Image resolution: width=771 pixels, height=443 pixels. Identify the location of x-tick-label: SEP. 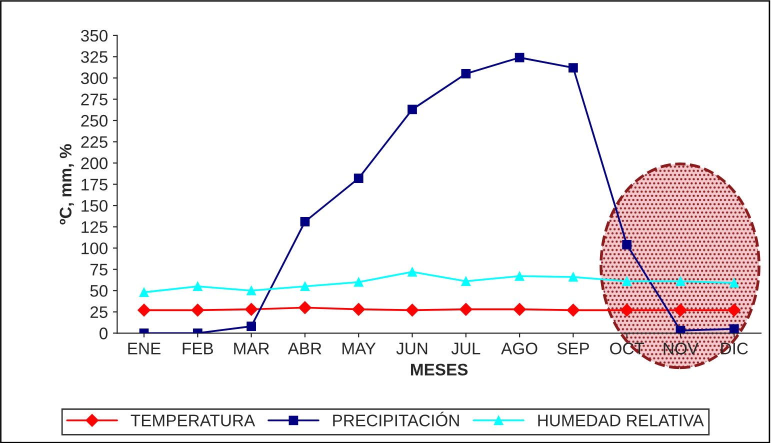
(573, 348).